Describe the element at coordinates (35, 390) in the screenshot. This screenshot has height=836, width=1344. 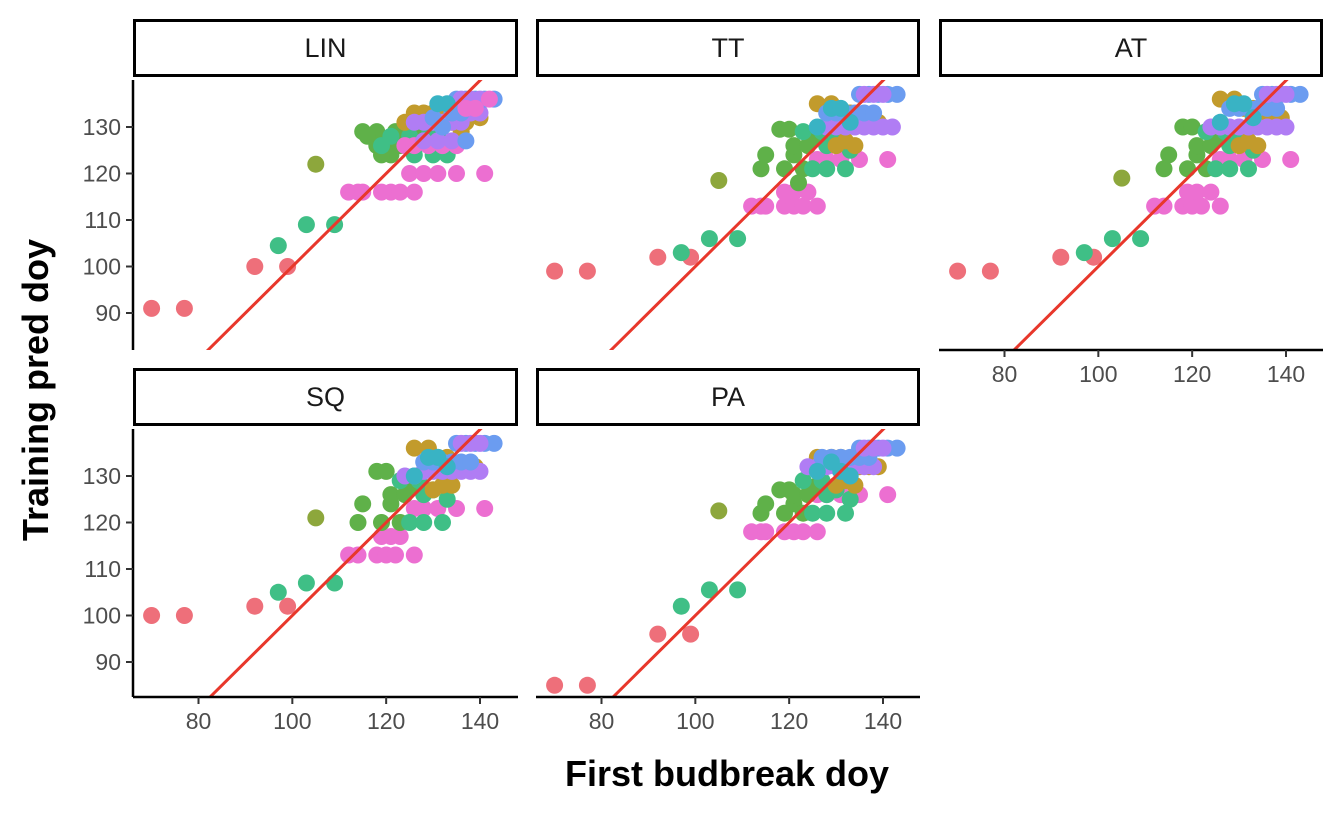
I see `y-axis-title: Training pred doy` at that location.